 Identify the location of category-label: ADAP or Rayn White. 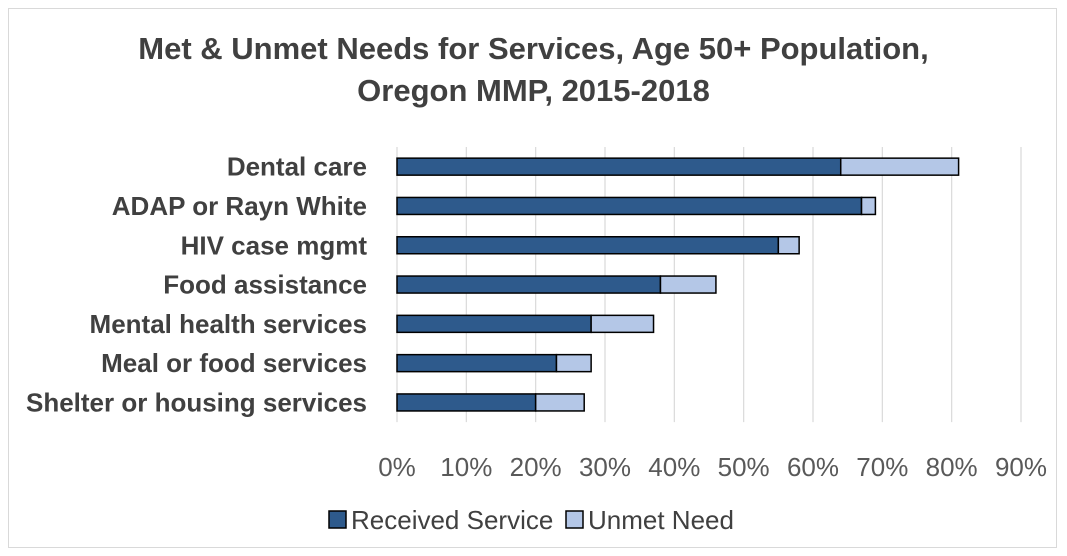
(239, 206).